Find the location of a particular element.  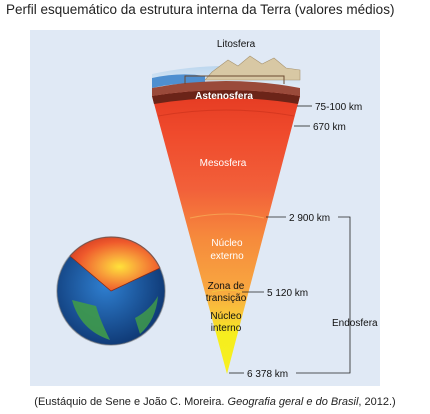

depth-75-100: 75-100 km is located at coordinates (338, 107).